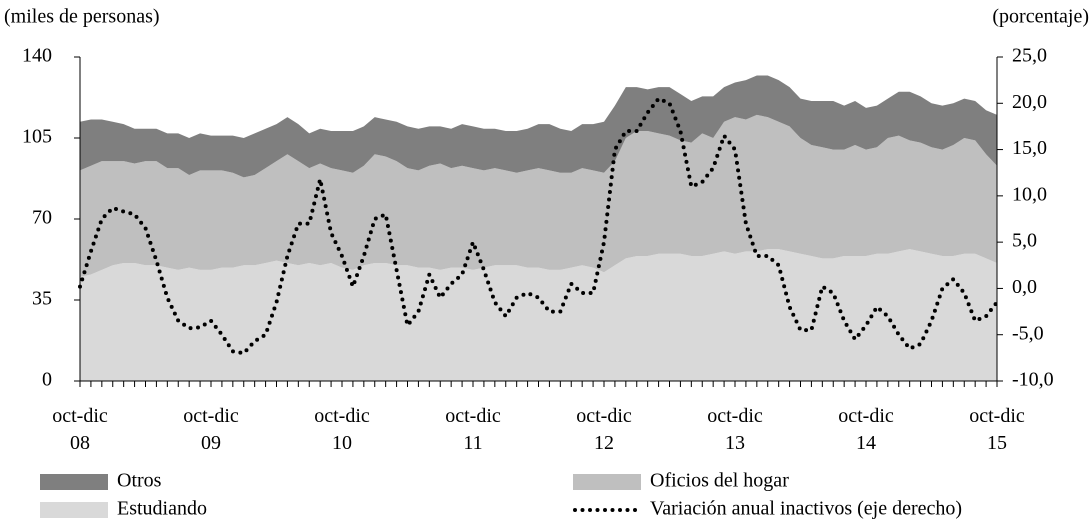  Describe the element at coordinates (1028, 333) in the screenshot. I see `y2-tick-label: -5,0` at that location.